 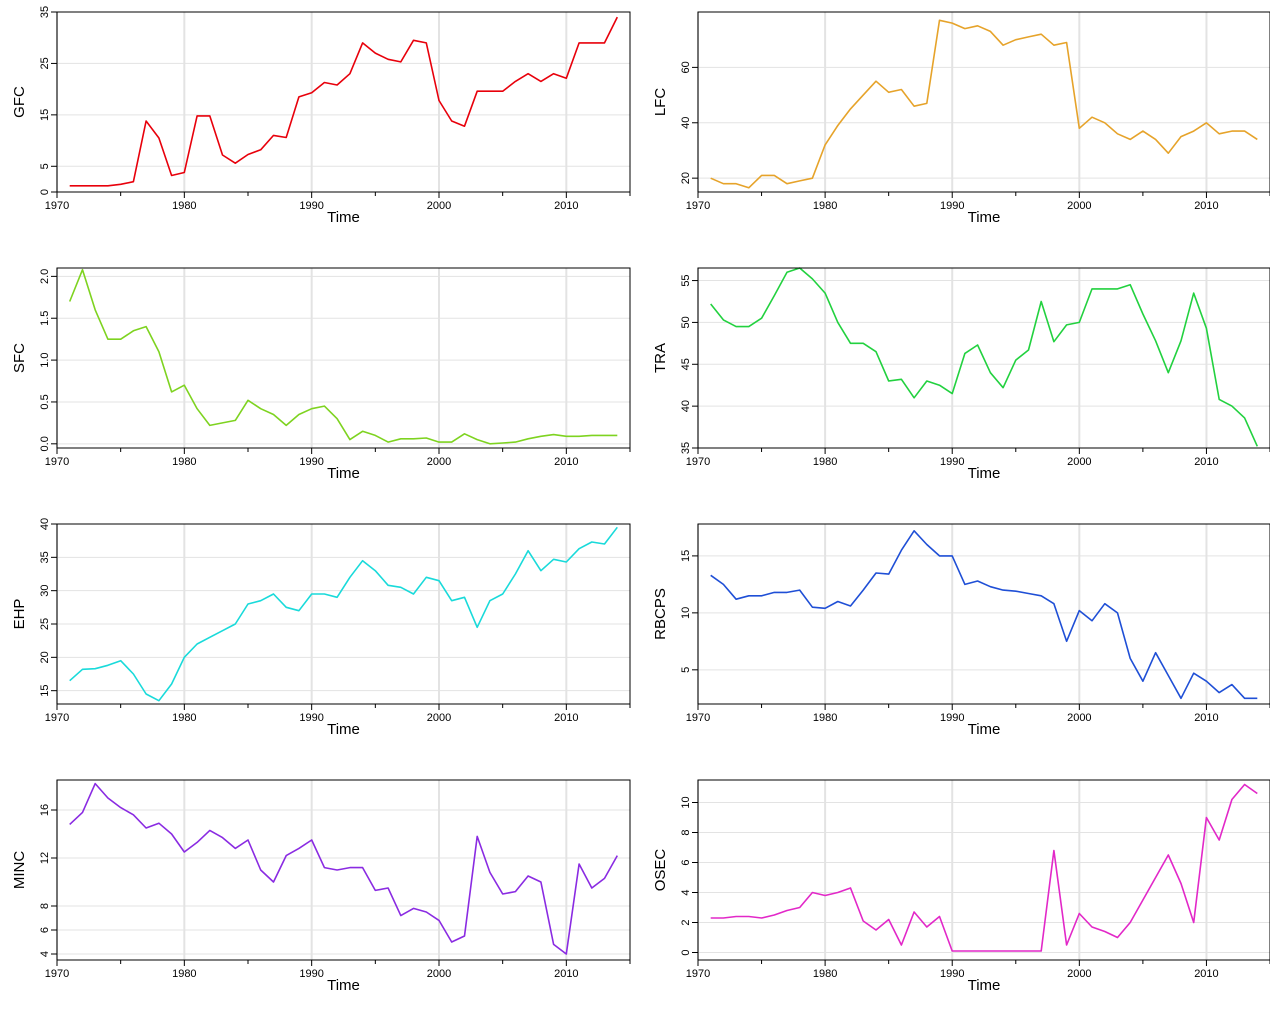 What do you see at coordinates (45, 63) in the screenshot?
I see `y-tick-label: 25` at bounding box center [45, 63].